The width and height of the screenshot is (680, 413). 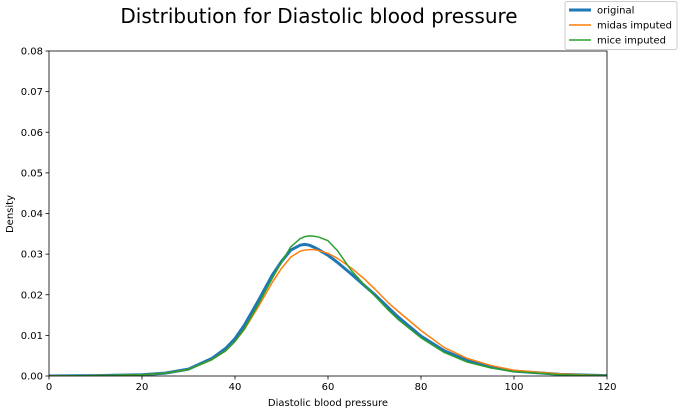 I want to click on y-axis: 0.00 0.01 0.02 0.03 0.04 0.05 0.06 0.07 0.08, so click(x=35, y=215).